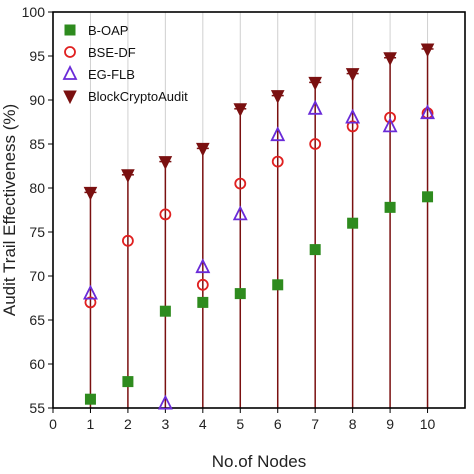 This screenshot has height=474, width=474. What do you see at coordinates (37, 100) in the screenshot?
I see `y-tick-label: 90` at bounding box center [37, 100].